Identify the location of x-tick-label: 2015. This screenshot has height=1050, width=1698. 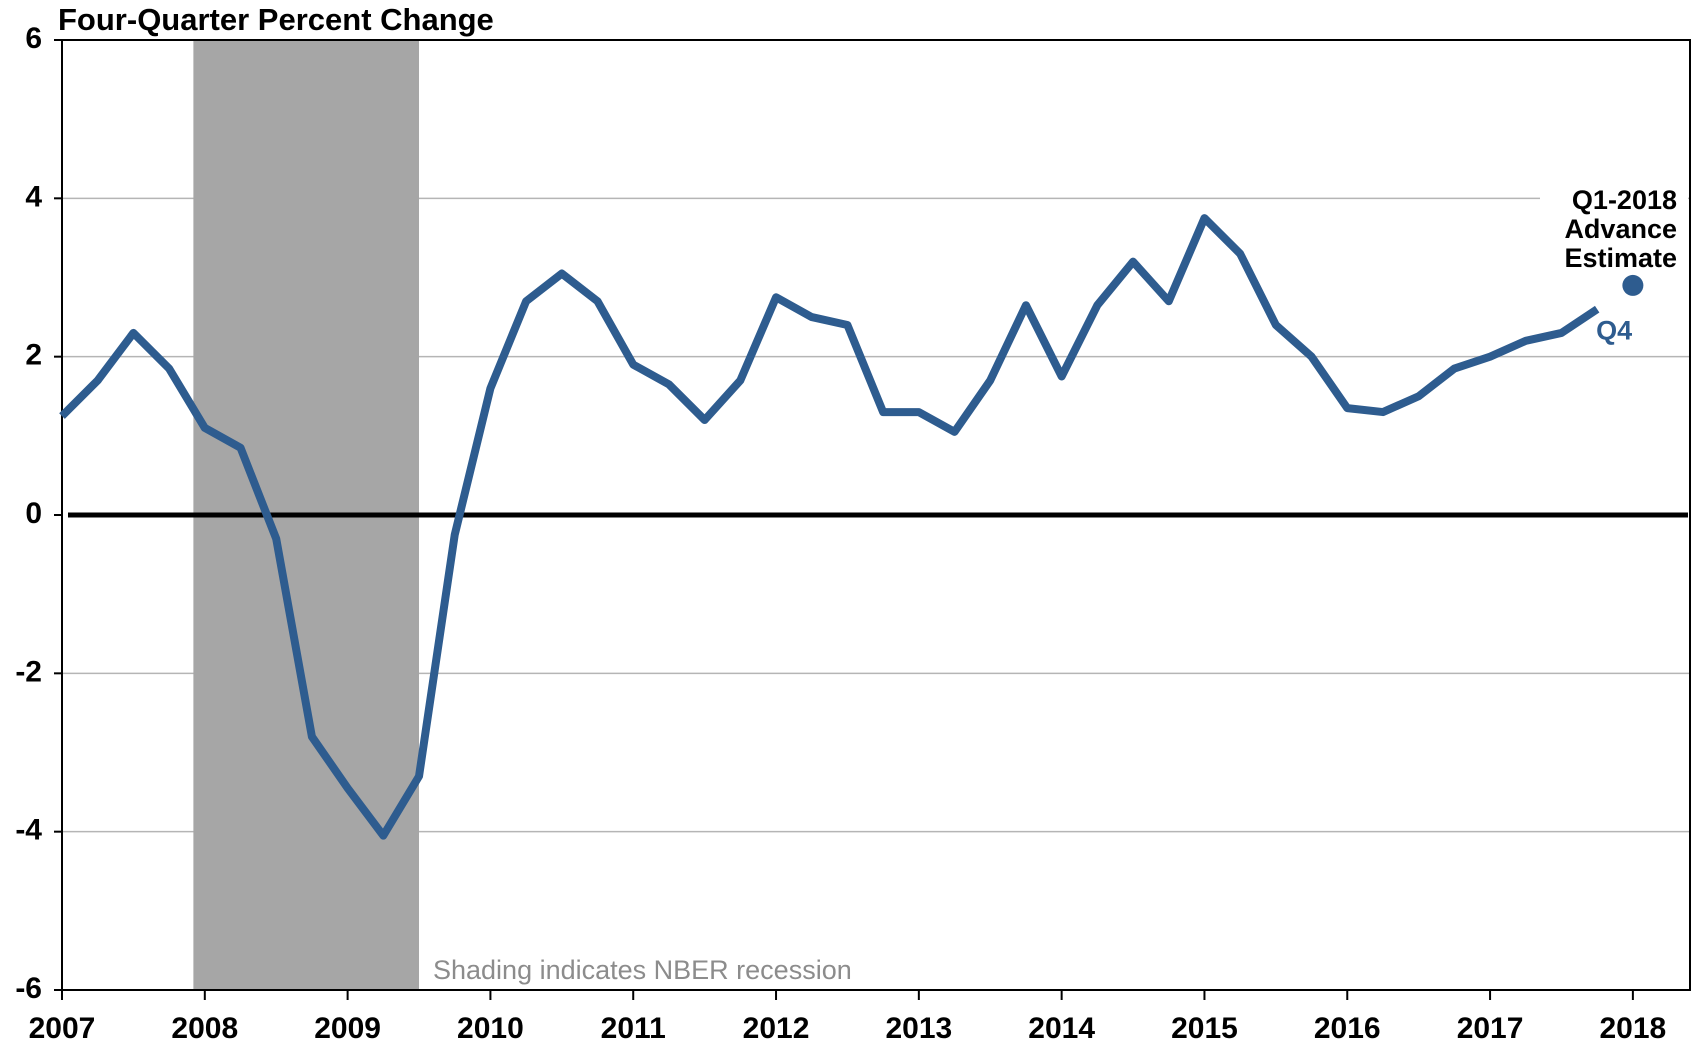
(1204, 1028).